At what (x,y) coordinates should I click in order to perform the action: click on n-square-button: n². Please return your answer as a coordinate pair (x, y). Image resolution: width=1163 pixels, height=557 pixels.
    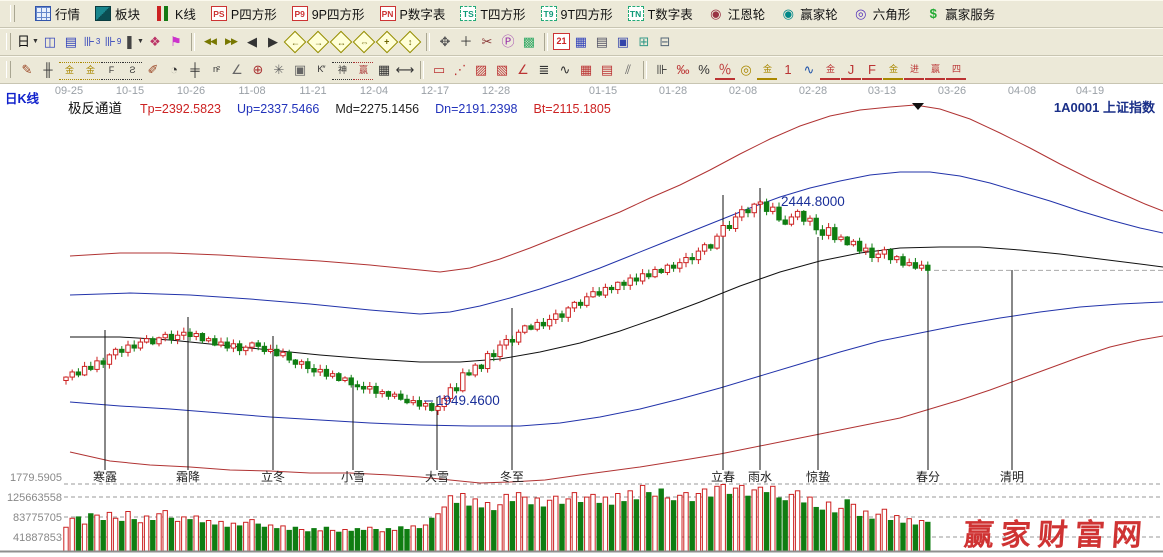
    Looking at the image, I should click on (216, 70).